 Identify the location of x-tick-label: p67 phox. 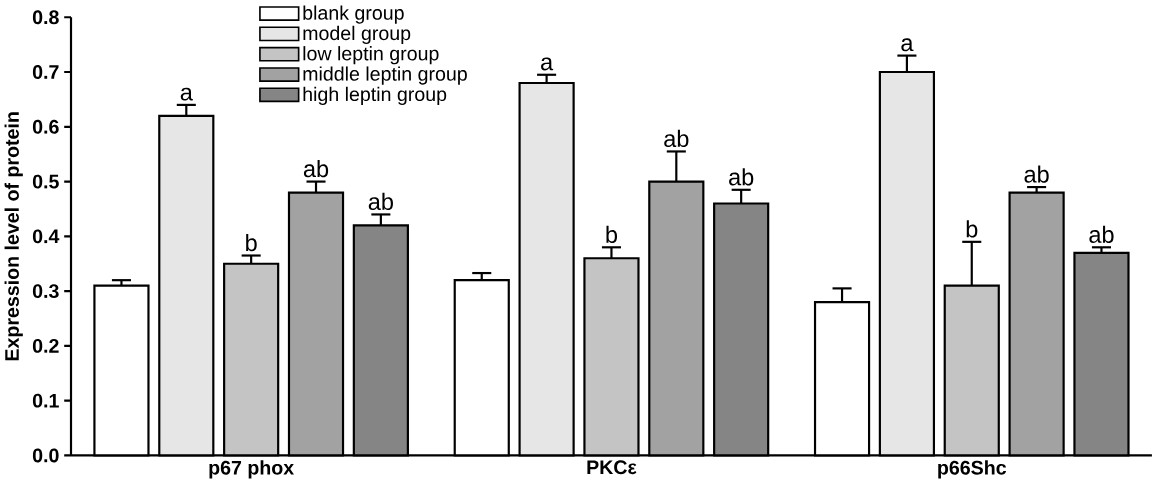
(252, 469).